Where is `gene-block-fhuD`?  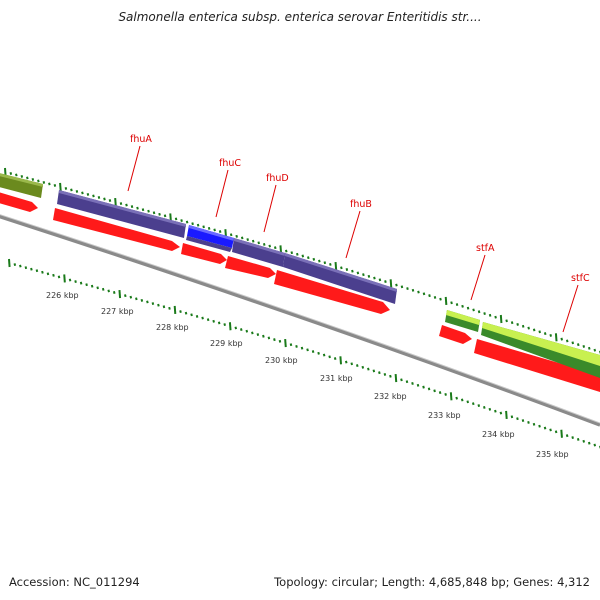 gene-block-fhuD is located at coordinates (209, 244).